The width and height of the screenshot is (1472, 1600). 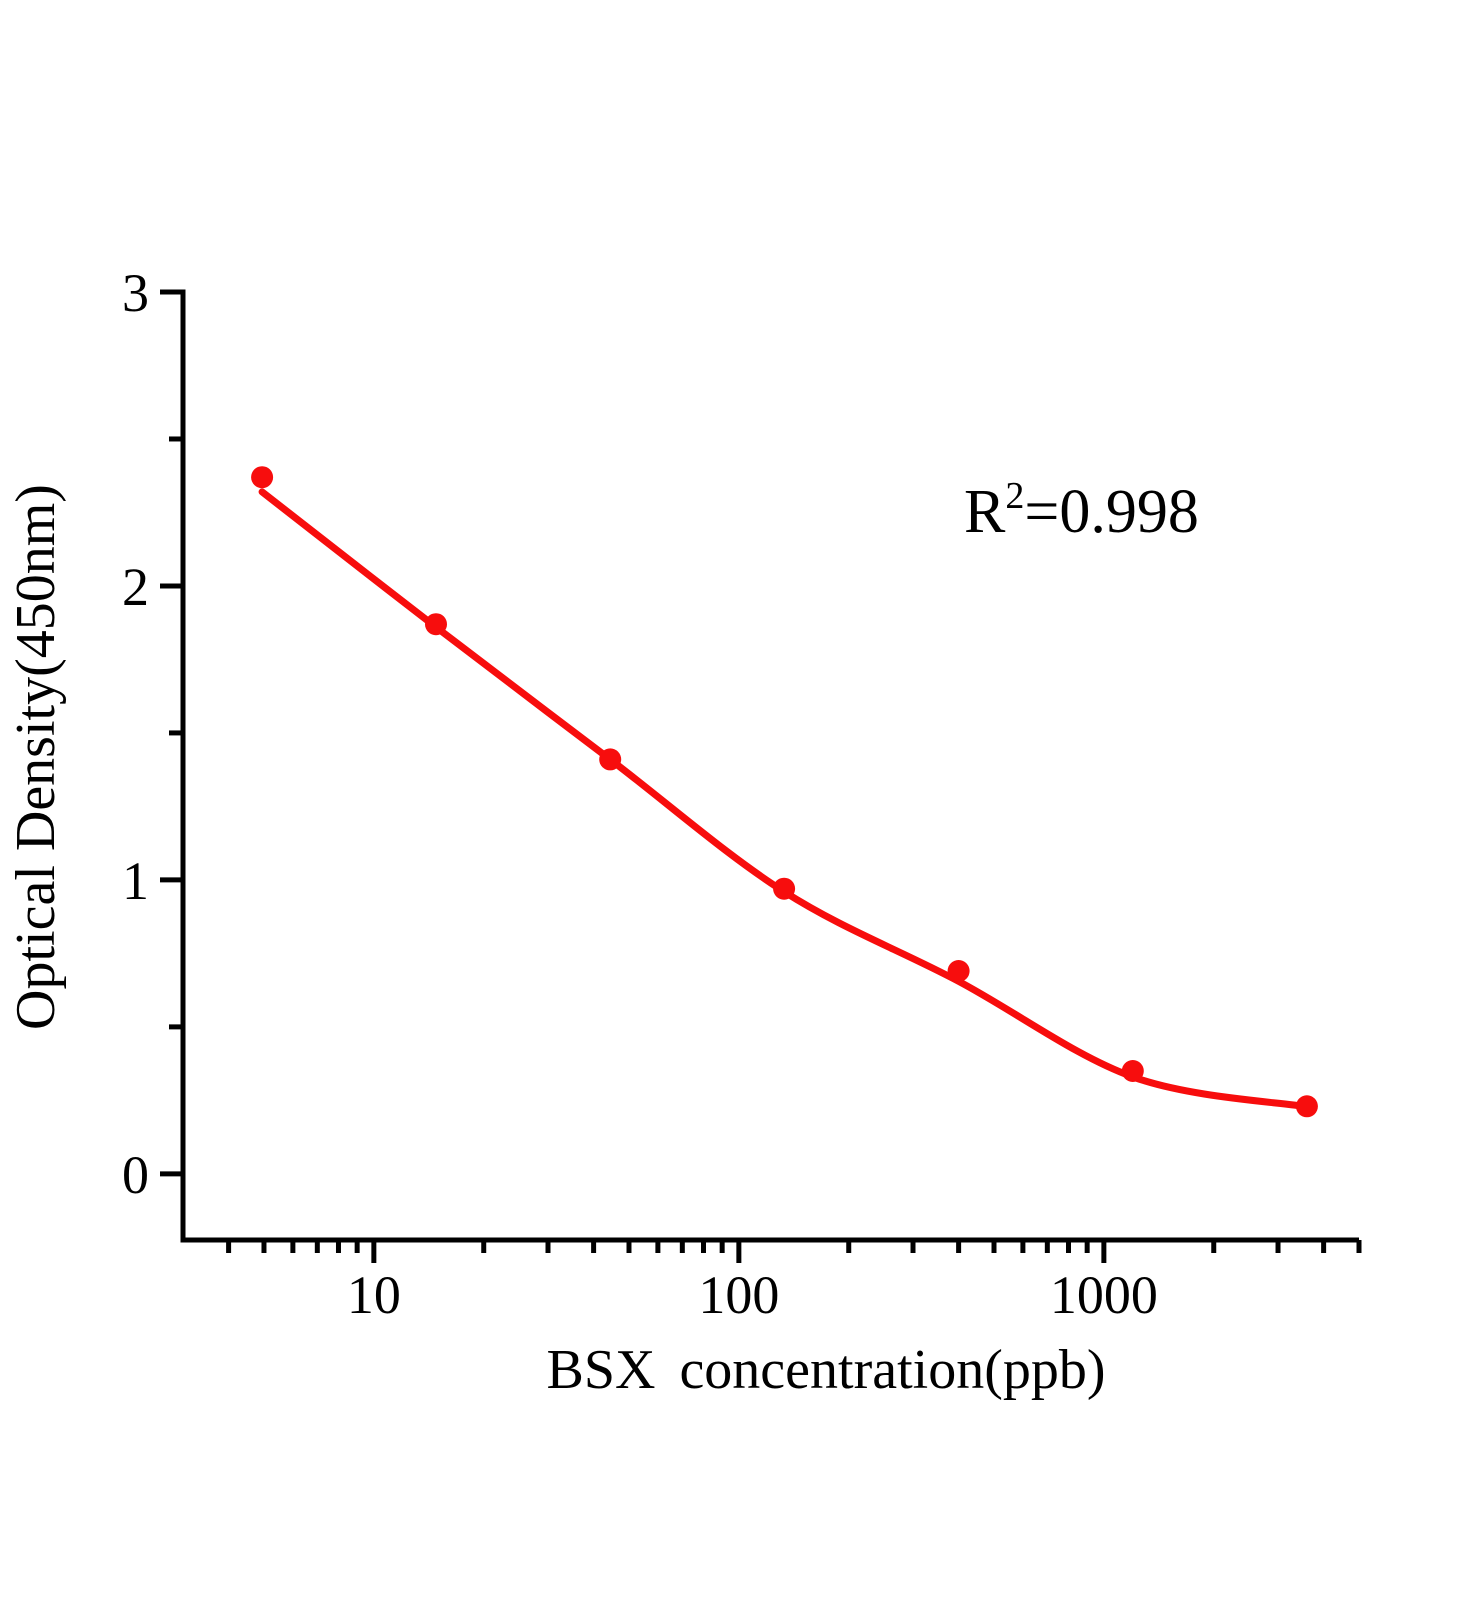 What do you see at coordinates (1104, 1295) in the screenshot?
I see `x-tick-label: 1000` at bounding box center [1104, 1295].